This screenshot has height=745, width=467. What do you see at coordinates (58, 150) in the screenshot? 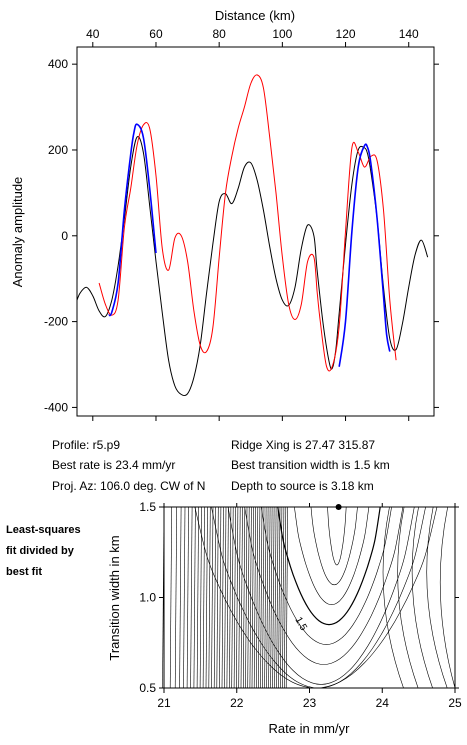
I see `y-tick-label: 200` at bounding box center [58, 150].